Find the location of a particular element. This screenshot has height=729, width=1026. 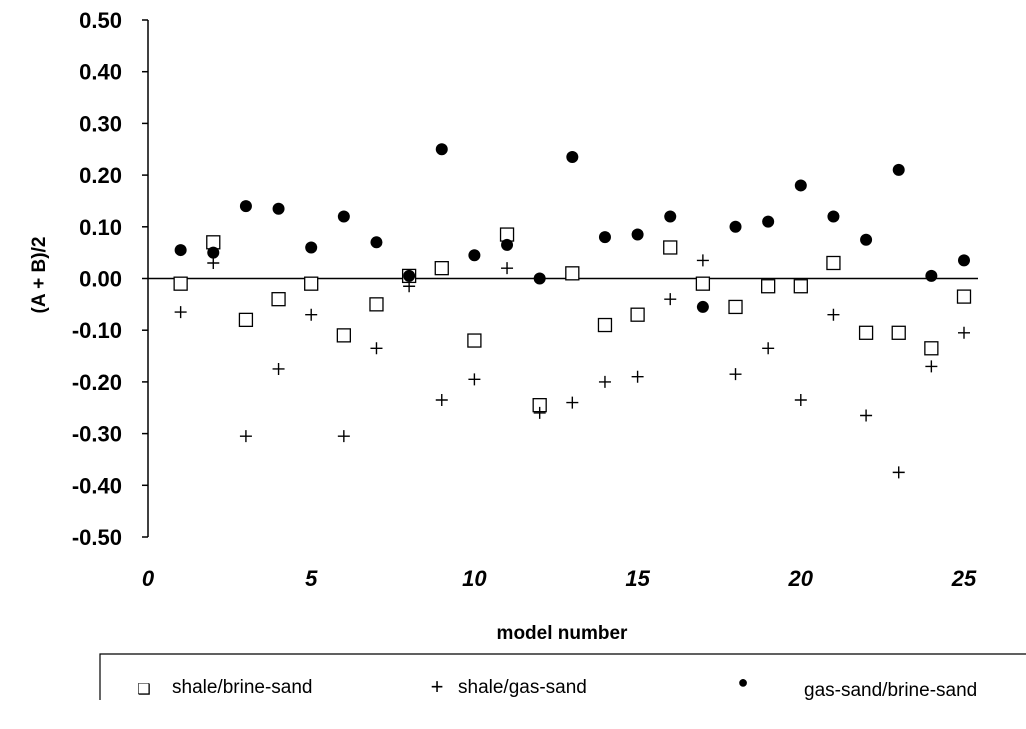

legend-label-shale-brine-sand: shale/brine-sand is located at coordinates (242, 687).